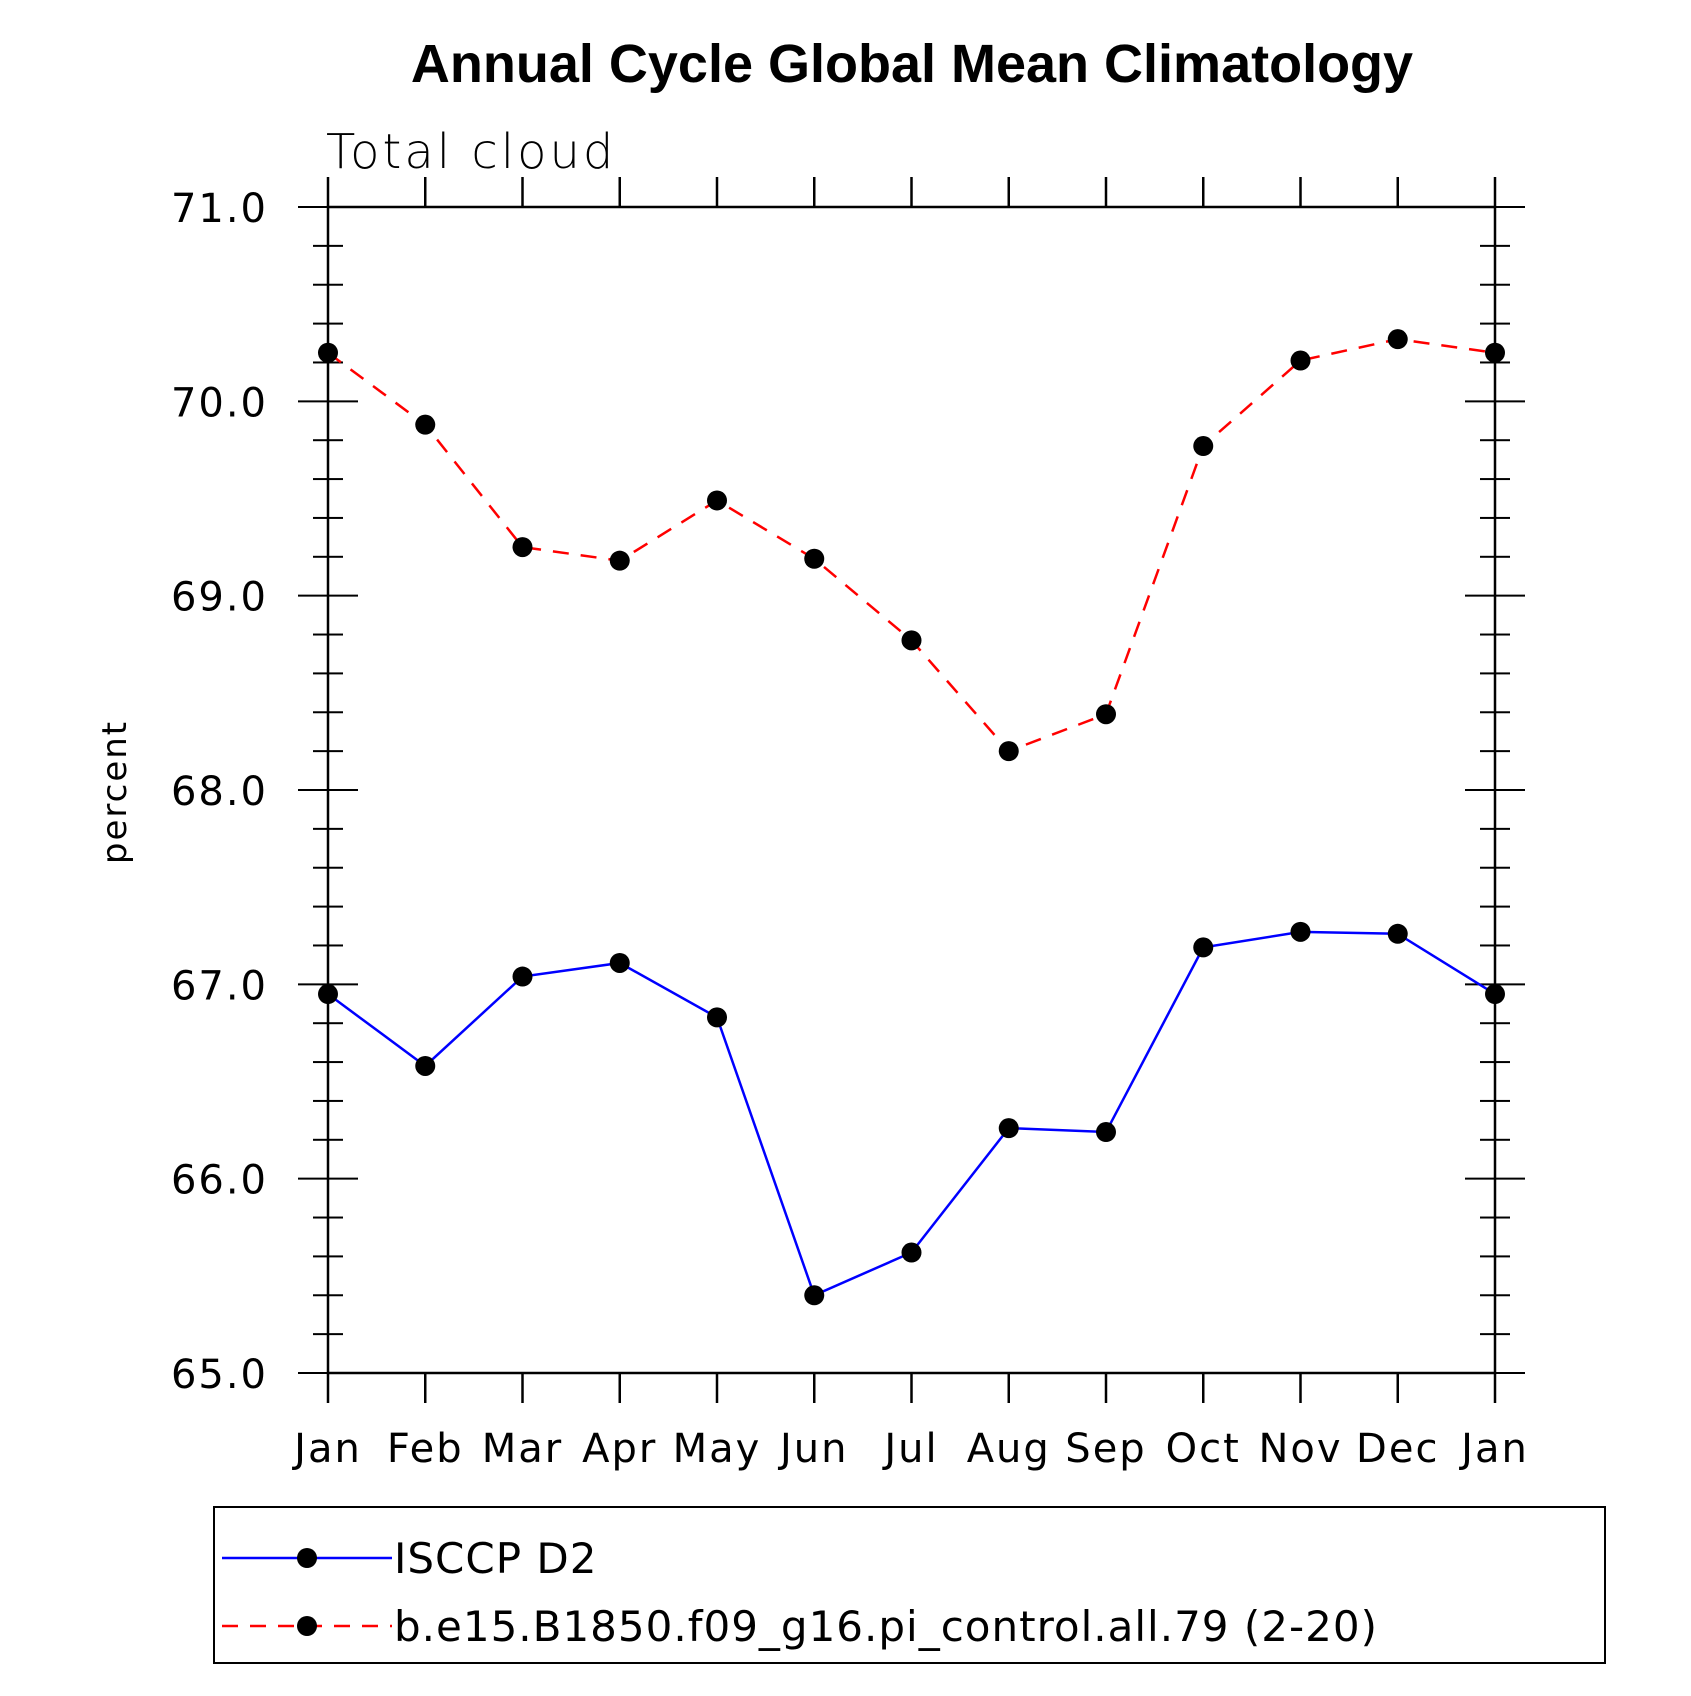  I want to click on series-line, so click(911, 1113).